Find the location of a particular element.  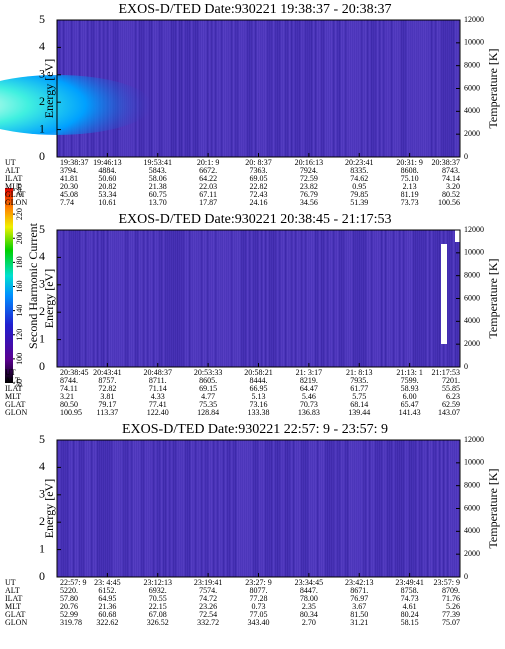

table-cell: 17.87 is located at coordinates (208, 202).